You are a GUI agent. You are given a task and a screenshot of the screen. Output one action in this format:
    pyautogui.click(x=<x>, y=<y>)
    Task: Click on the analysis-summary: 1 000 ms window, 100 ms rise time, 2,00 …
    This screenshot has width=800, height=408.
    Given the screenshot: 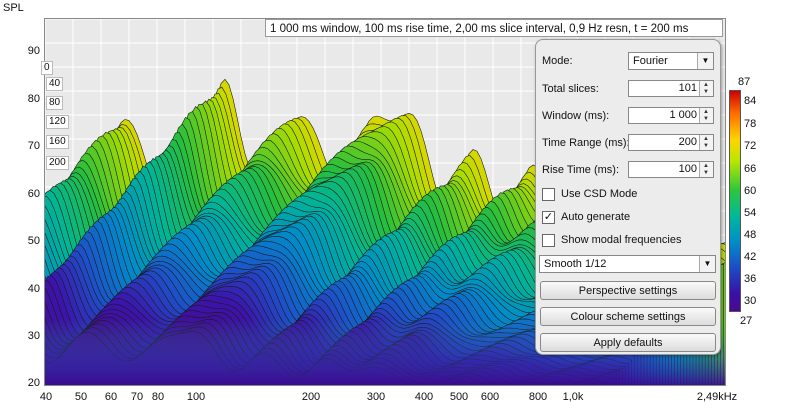 What is the action you would take?
    pyautogui.click(x=494, y=28)
    